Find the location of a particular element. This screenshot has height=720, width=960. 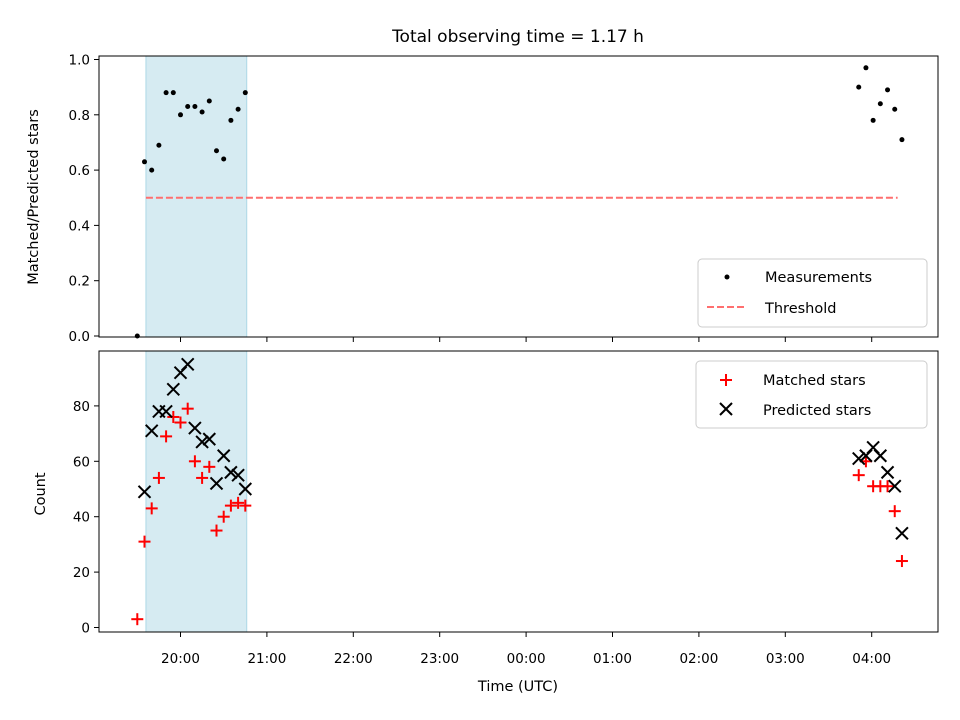

legend-predicted-marker is located at coordinates (726, 409).